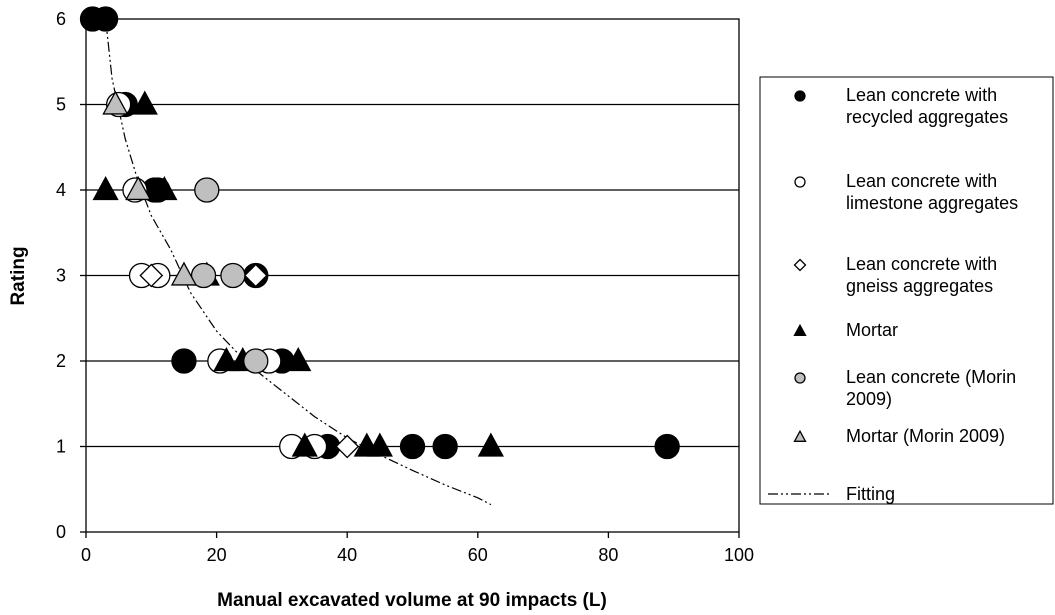 Image resolution: width=1055 pixels, height=615 pixels. I want to click on legend-entry: Mortar (Morin 2009), so click(899, 436).